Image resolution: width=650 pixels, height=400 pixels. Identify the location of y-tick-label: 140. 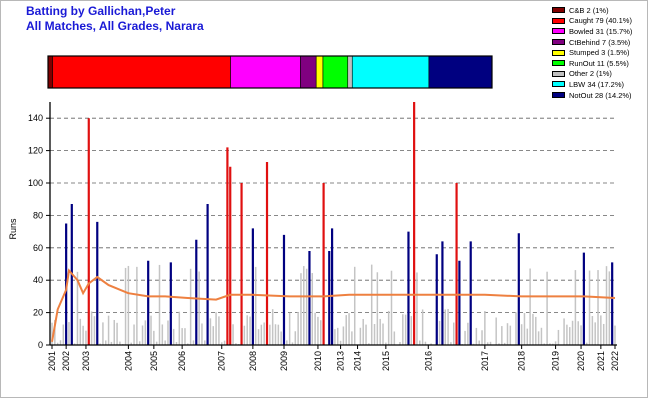
(35, 118).